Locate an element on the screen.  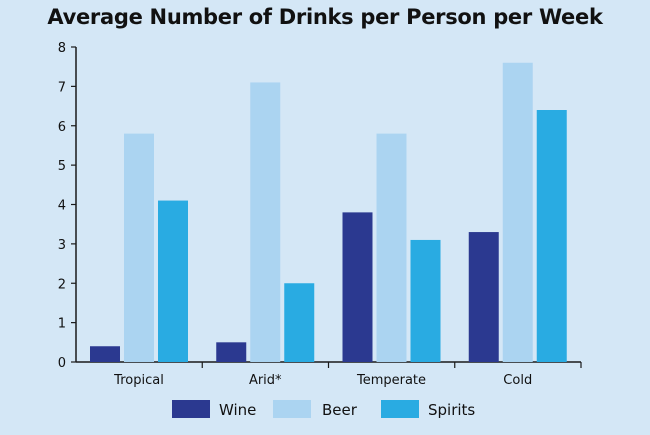
bar-spirits-tropical is located at coordinates (173, 281).